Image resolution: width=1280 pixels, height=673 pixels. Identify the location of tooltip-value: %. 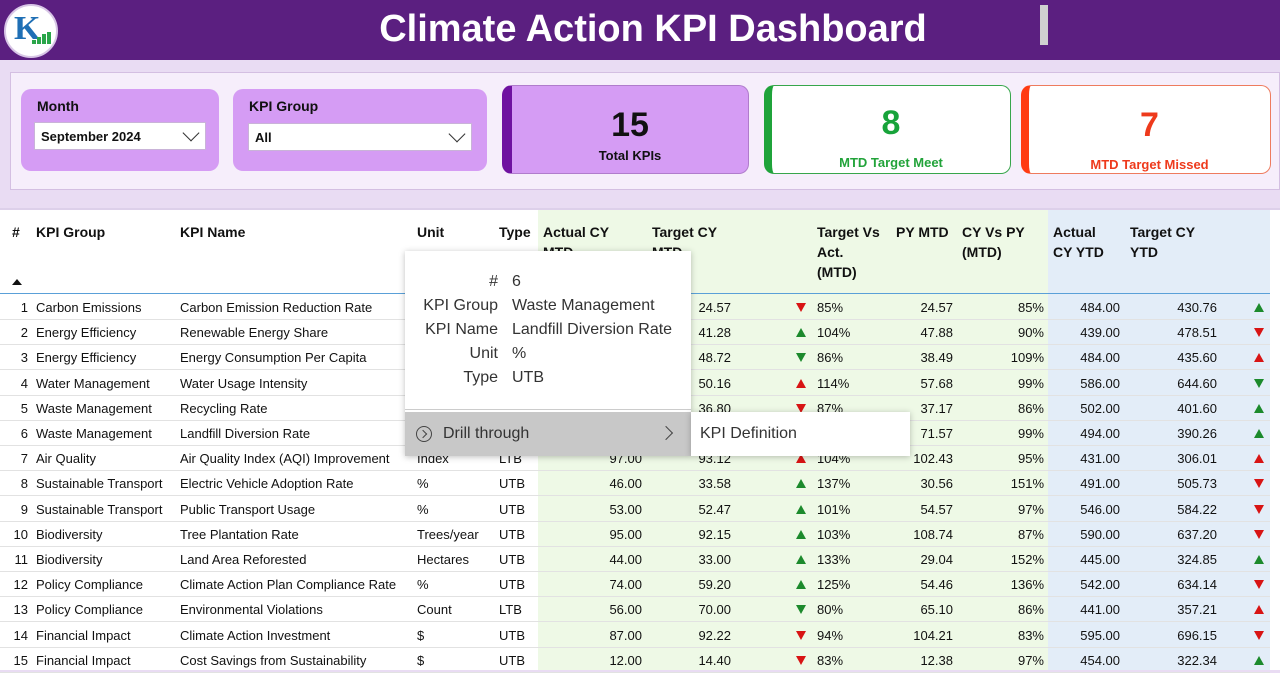
(519, 353).